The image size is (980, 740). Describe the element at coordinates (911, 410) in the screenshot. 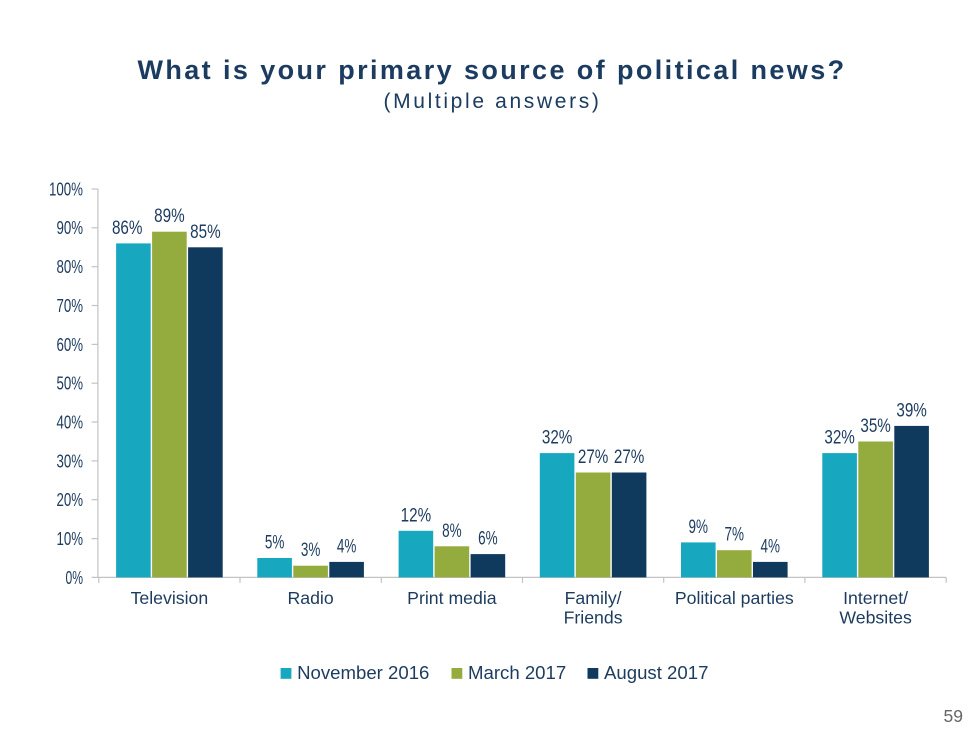

I see `svg-text: 39%` at that location.